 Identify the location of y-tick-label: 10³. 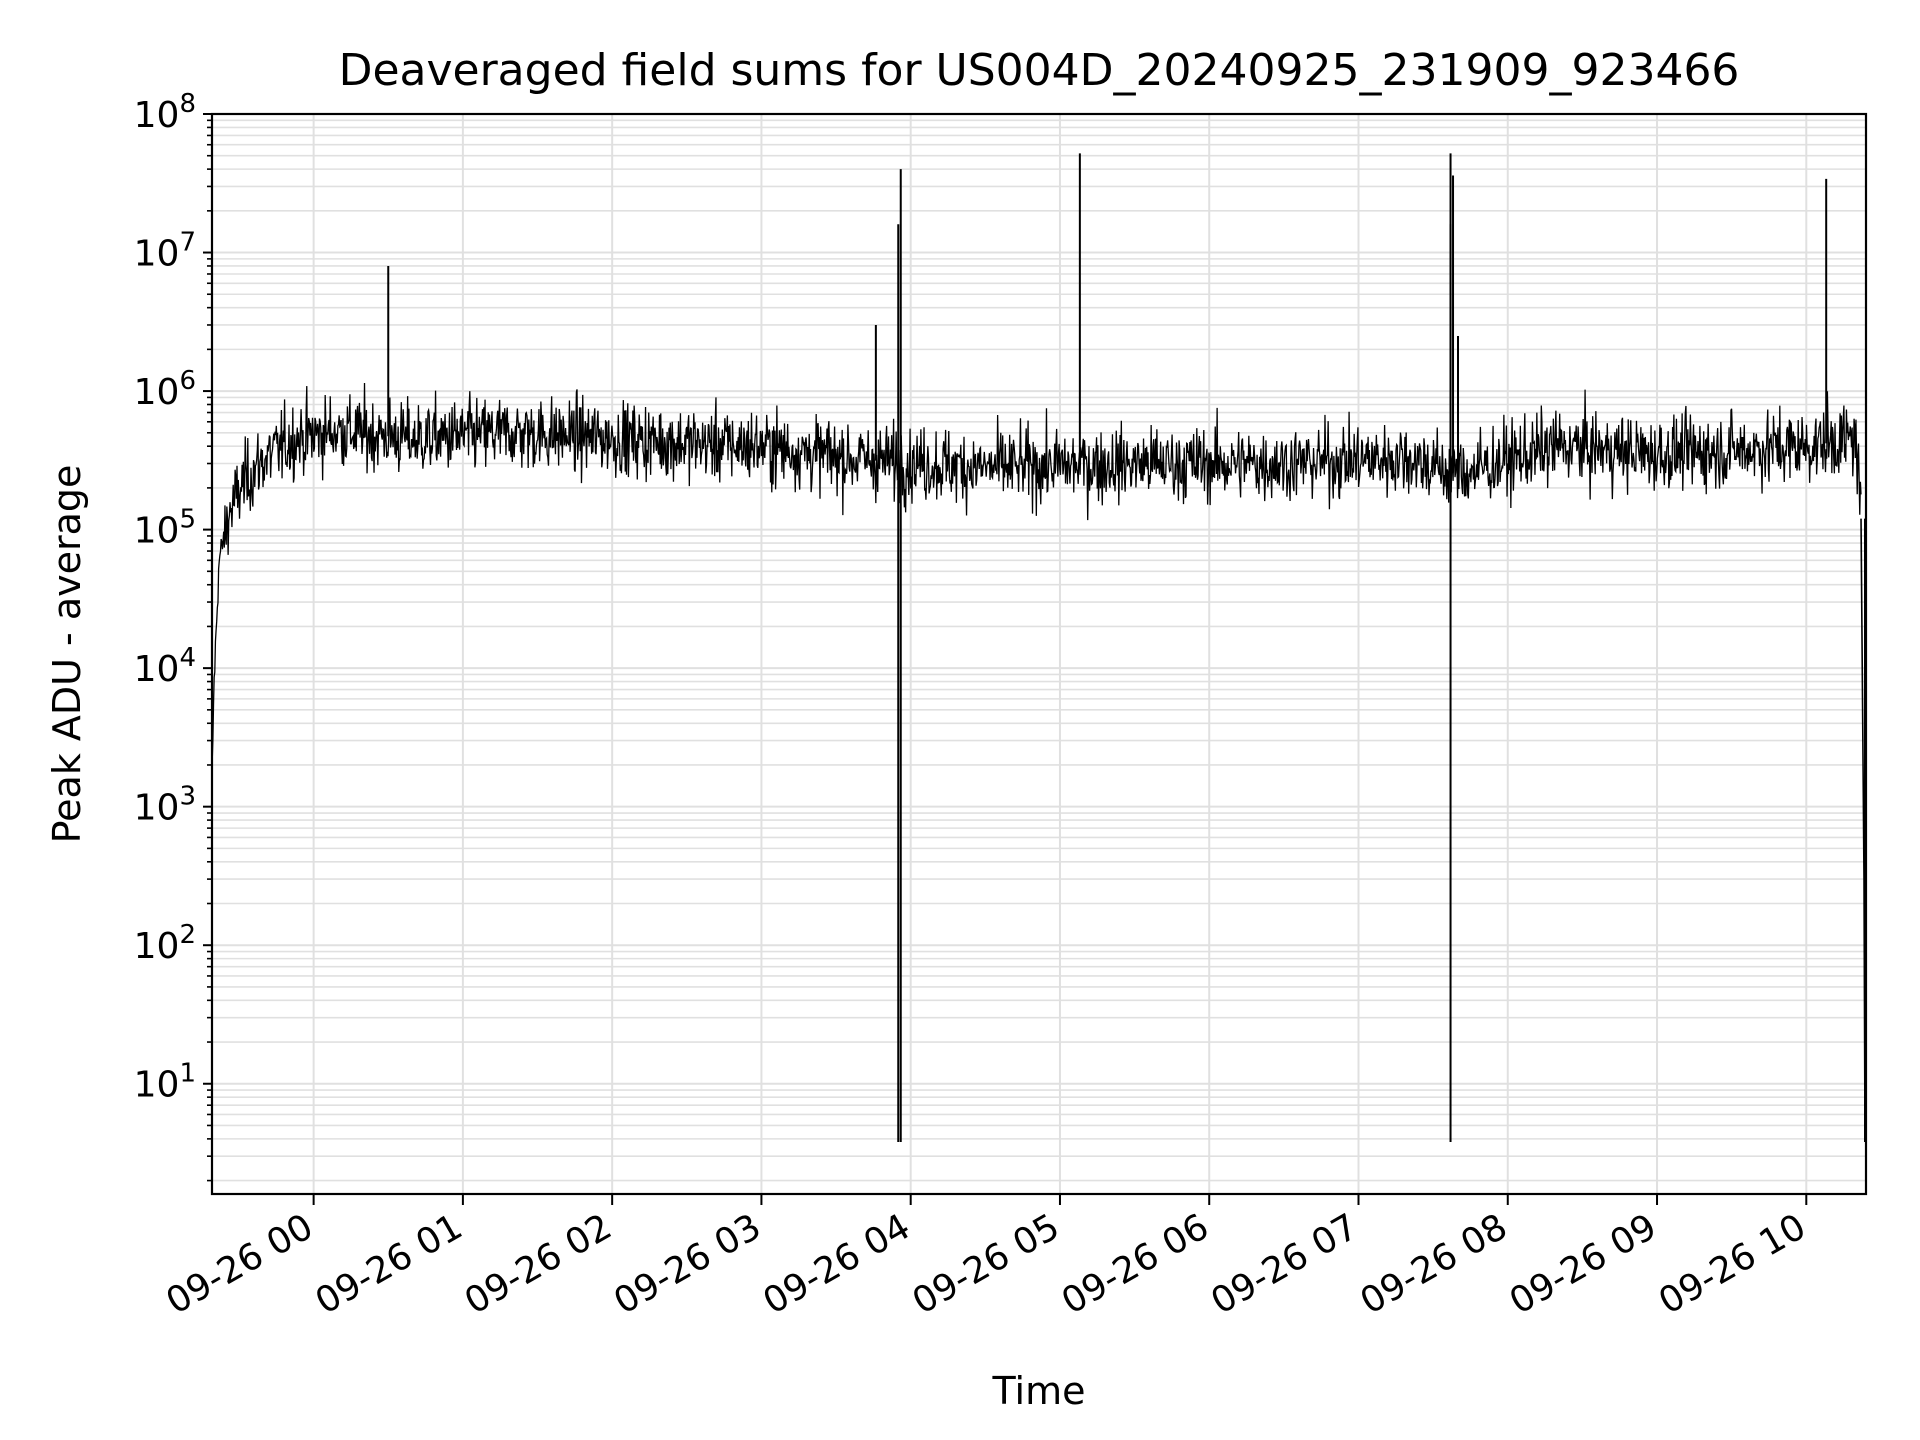
(165, 805).